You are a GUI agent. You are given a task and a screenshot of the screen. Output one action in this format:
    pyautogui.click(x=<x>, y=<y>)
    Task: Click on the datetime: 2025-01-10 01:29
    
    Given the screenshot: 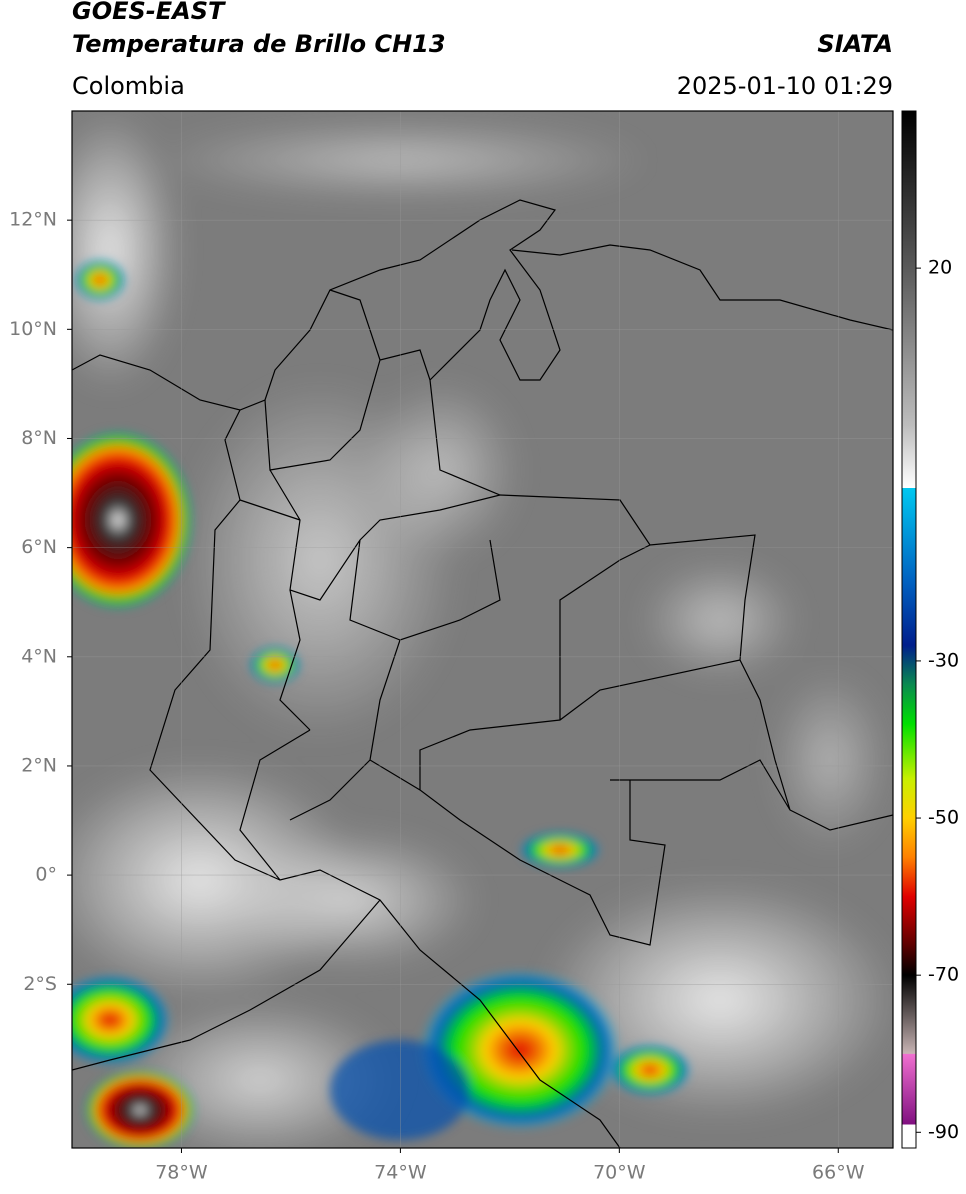 What is the action you would take?
    pyautogui.click(x=785, y=86)
    